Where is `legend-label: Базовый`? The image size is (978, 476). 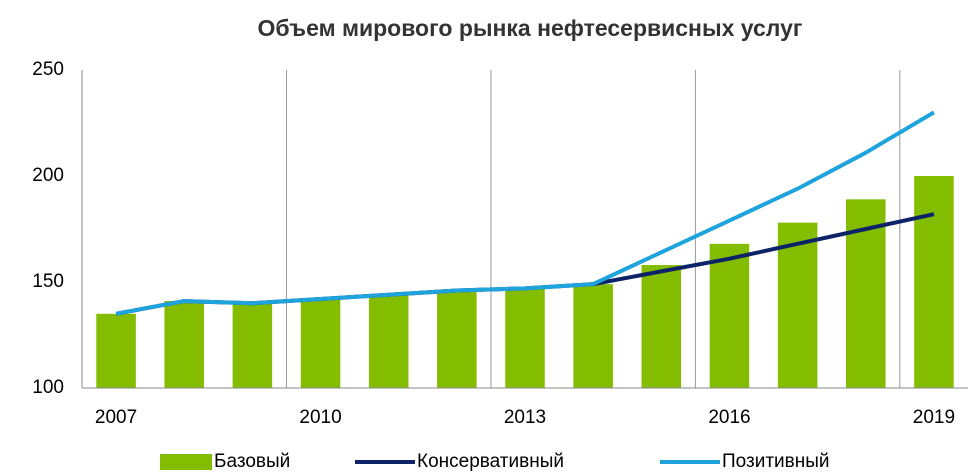 legend-label: Базовый is located at coordinates (252, 461).